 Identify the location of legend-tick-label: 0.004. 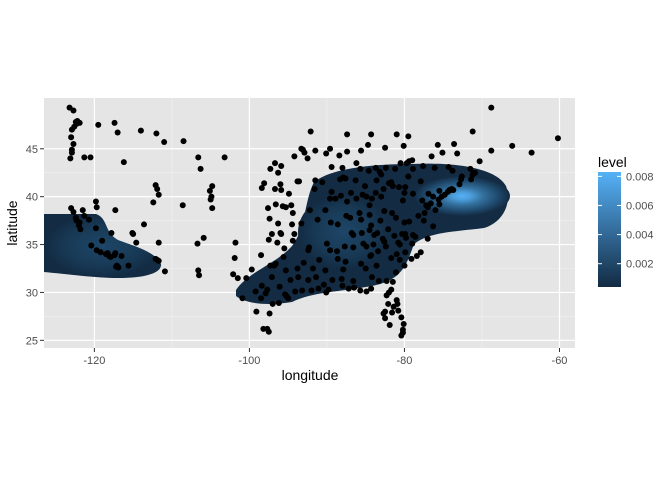
(640, 236).